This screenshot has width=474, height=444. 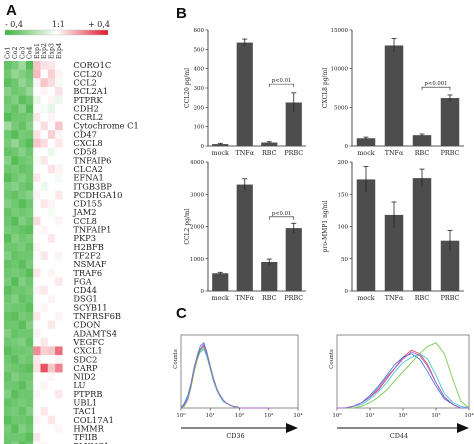 What do you see at coordinates (343, 163) in the screenshot?
I see `y-tick-label: 200` at bounding box center [343, 163].